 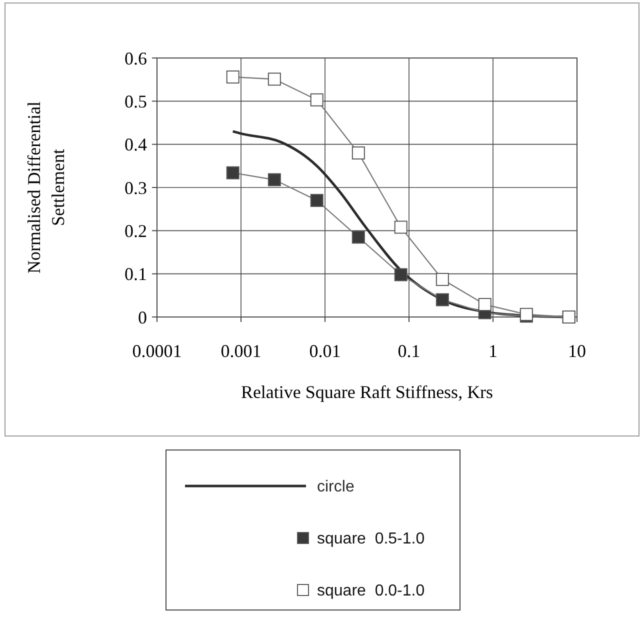 I want to click on y-tick-label: 0.1, so click(x=135, y=274).